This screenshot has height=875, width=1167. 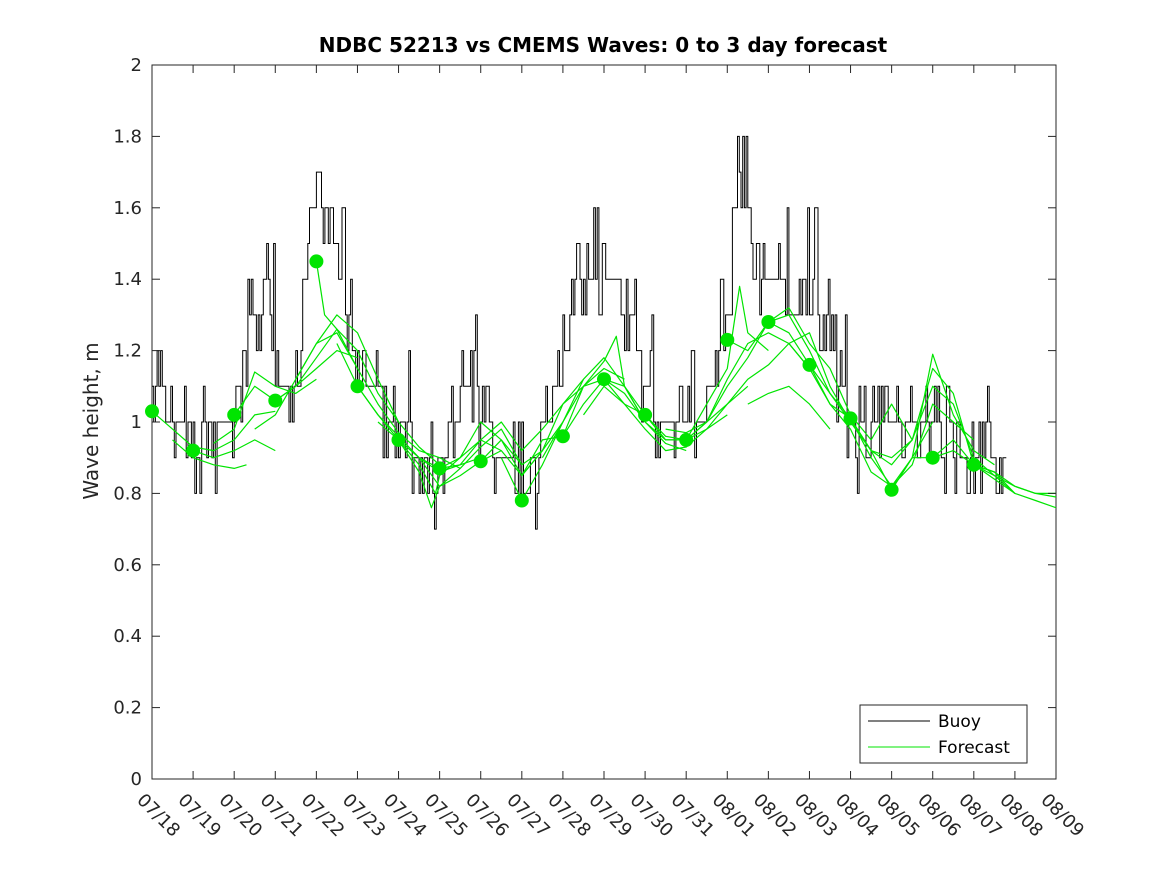 I want to click on legend-box, so click(x=943, y=734).